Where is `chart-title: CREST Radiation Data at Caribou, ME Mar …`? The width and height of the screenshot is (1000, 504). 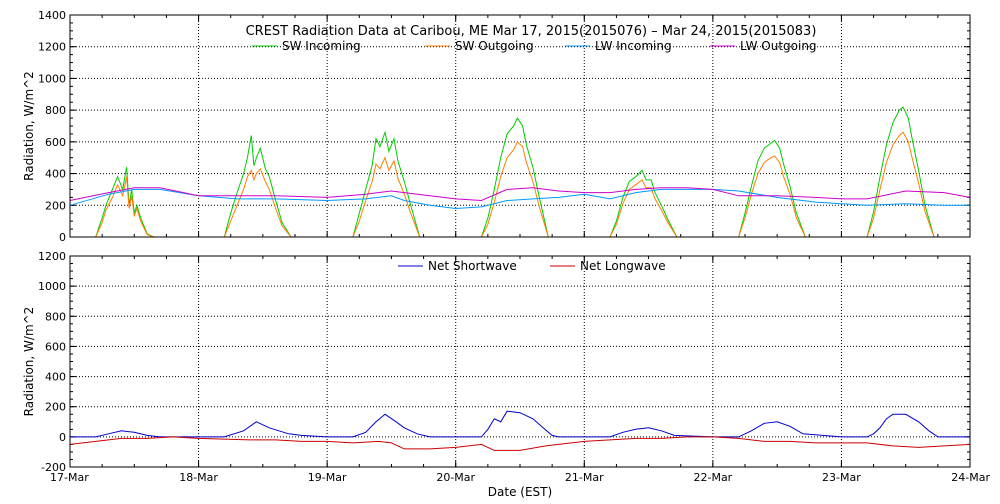
chart-title: CREST Radiation Data at Caribou, ME Mar … is located at coordinates (531, 31).